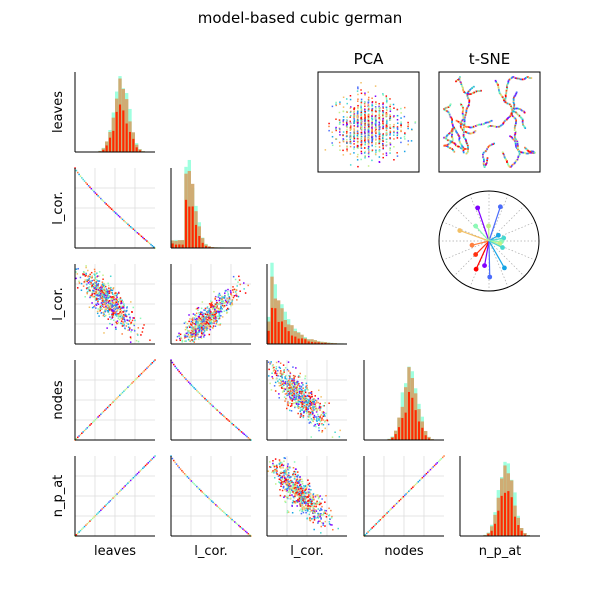  Describe the element at coordinates (306, 400) in the screenshot. I see `scatter-panel` at that location.